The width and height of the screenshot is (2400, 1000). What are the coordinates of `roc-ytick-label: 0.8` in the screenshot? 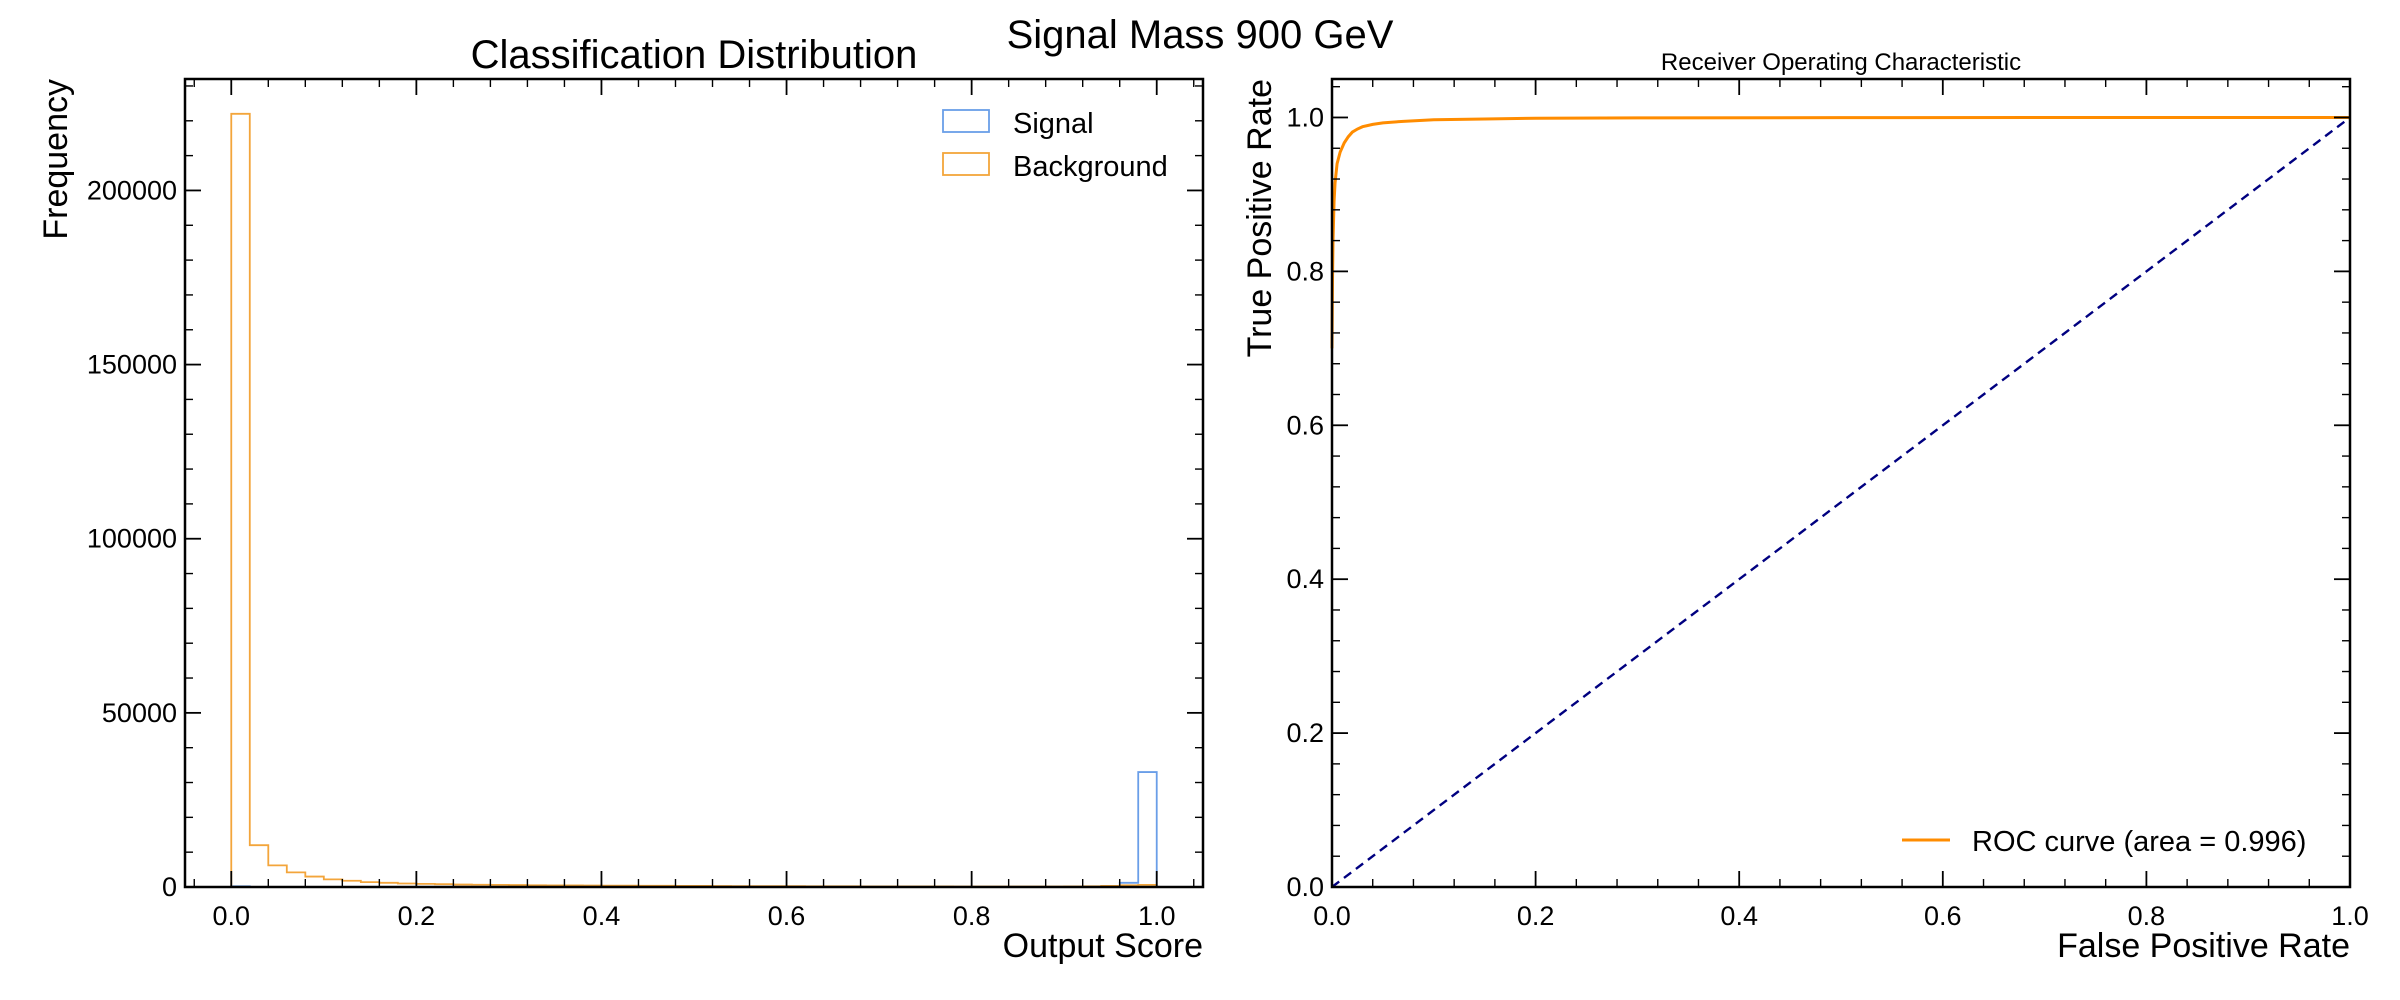 It's located at (1305, 271).